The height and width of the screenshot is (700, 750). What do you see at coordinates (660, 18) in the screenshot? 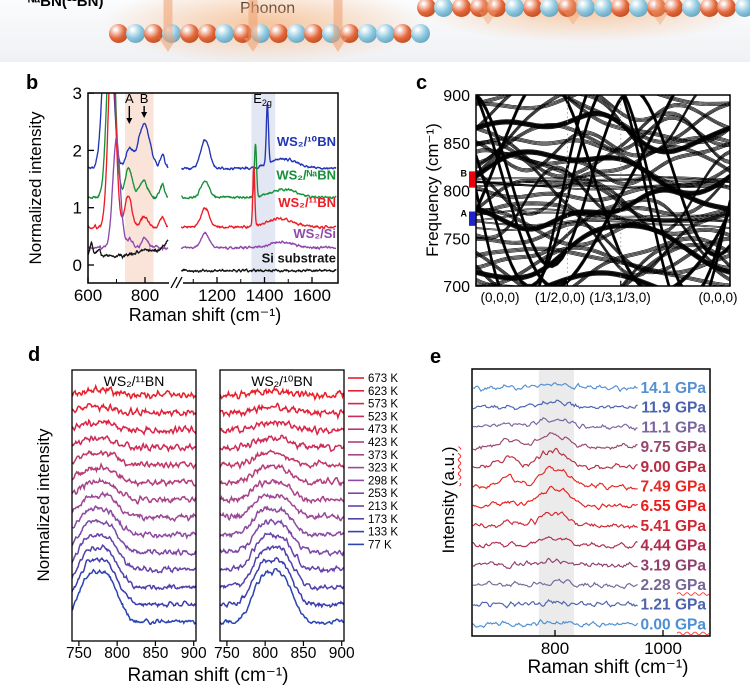
I see `arrow-head` at bounding box center [660, 18].